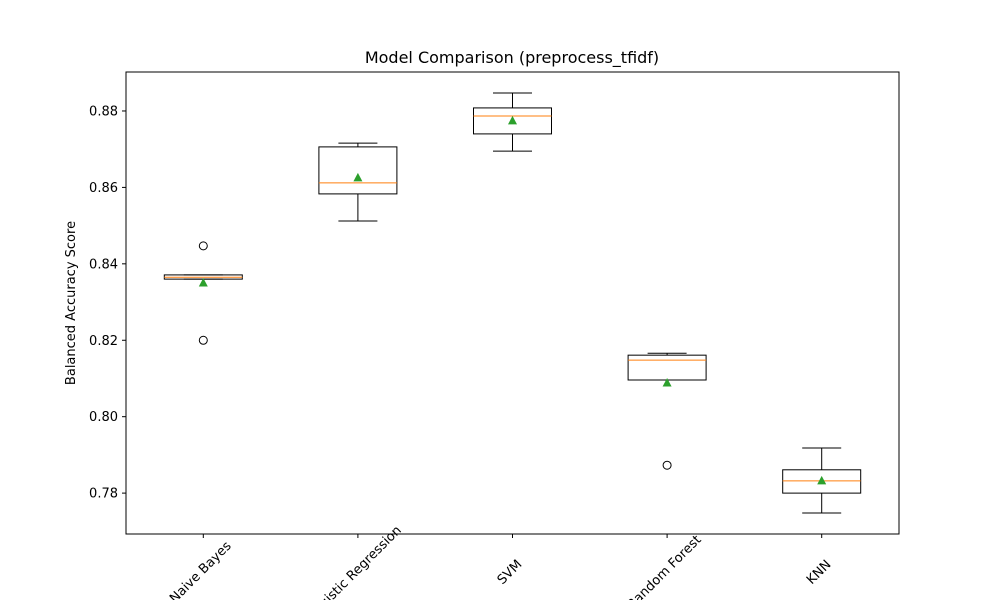  I want to click on y-tick-label: 0.84, so click(103, 264).